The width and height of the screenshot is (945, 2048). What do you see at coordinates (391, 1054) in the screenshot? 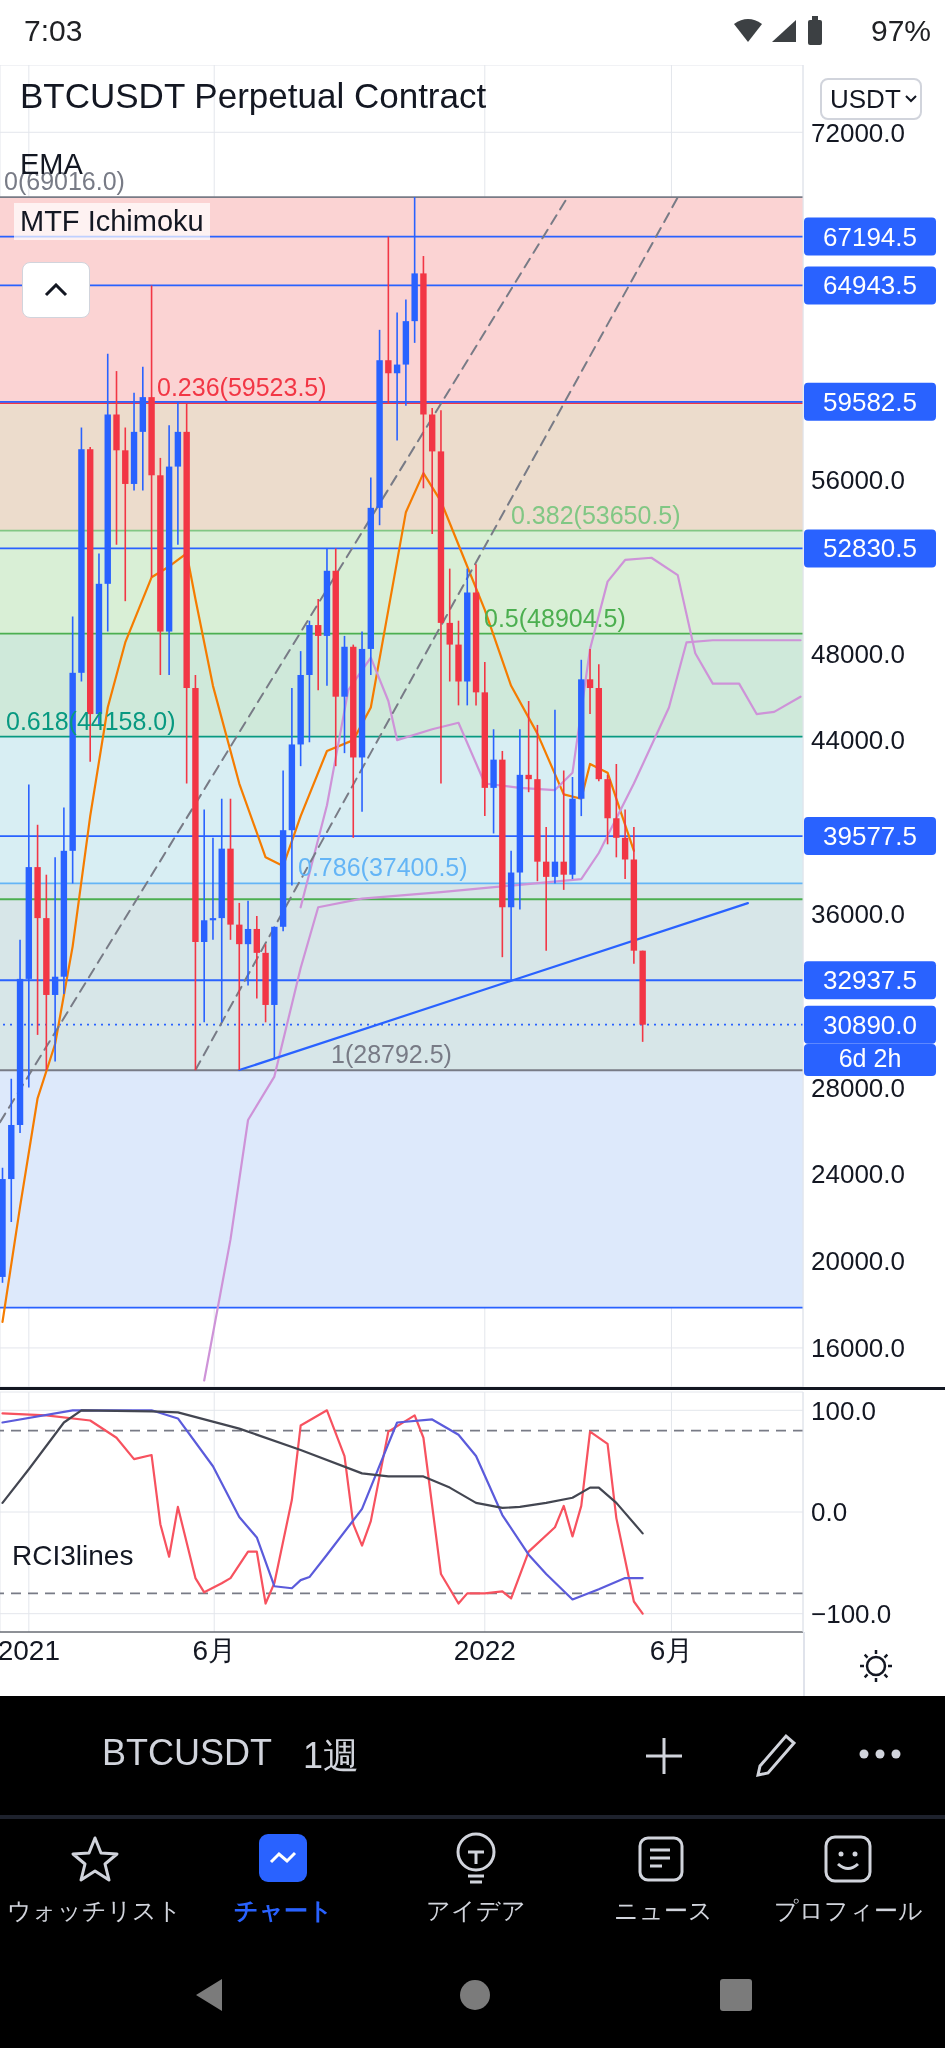
I see `ref-line-label: 1(28792.5)` at bounding box center [391, 1054].